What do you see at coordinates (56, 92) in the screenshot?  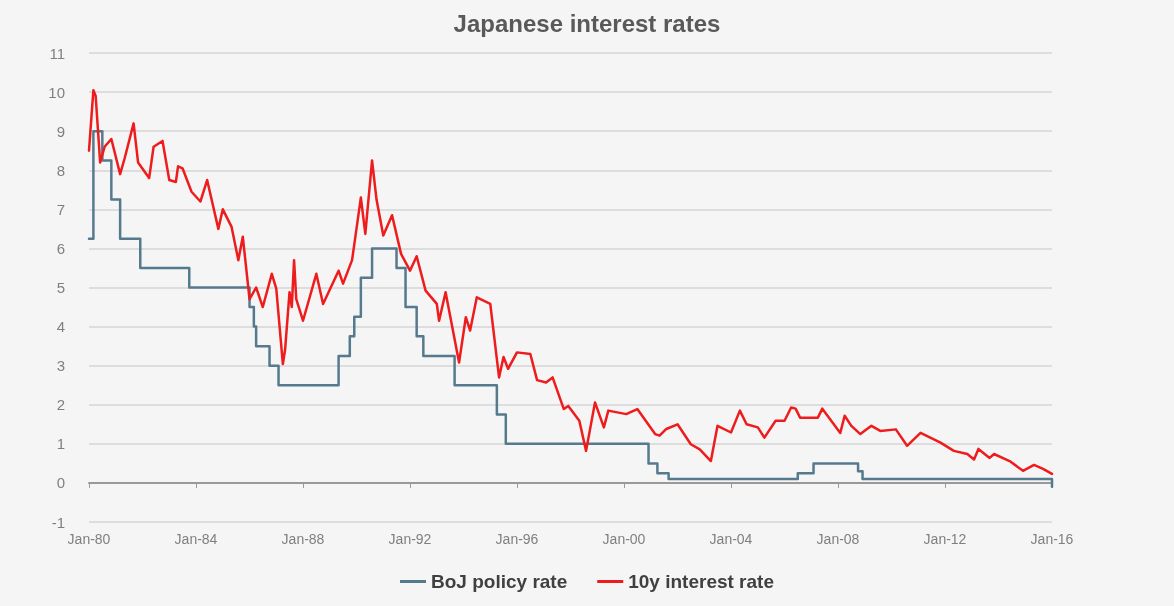 I see `y-tick-label: 10` at bounding box center [56, 92].